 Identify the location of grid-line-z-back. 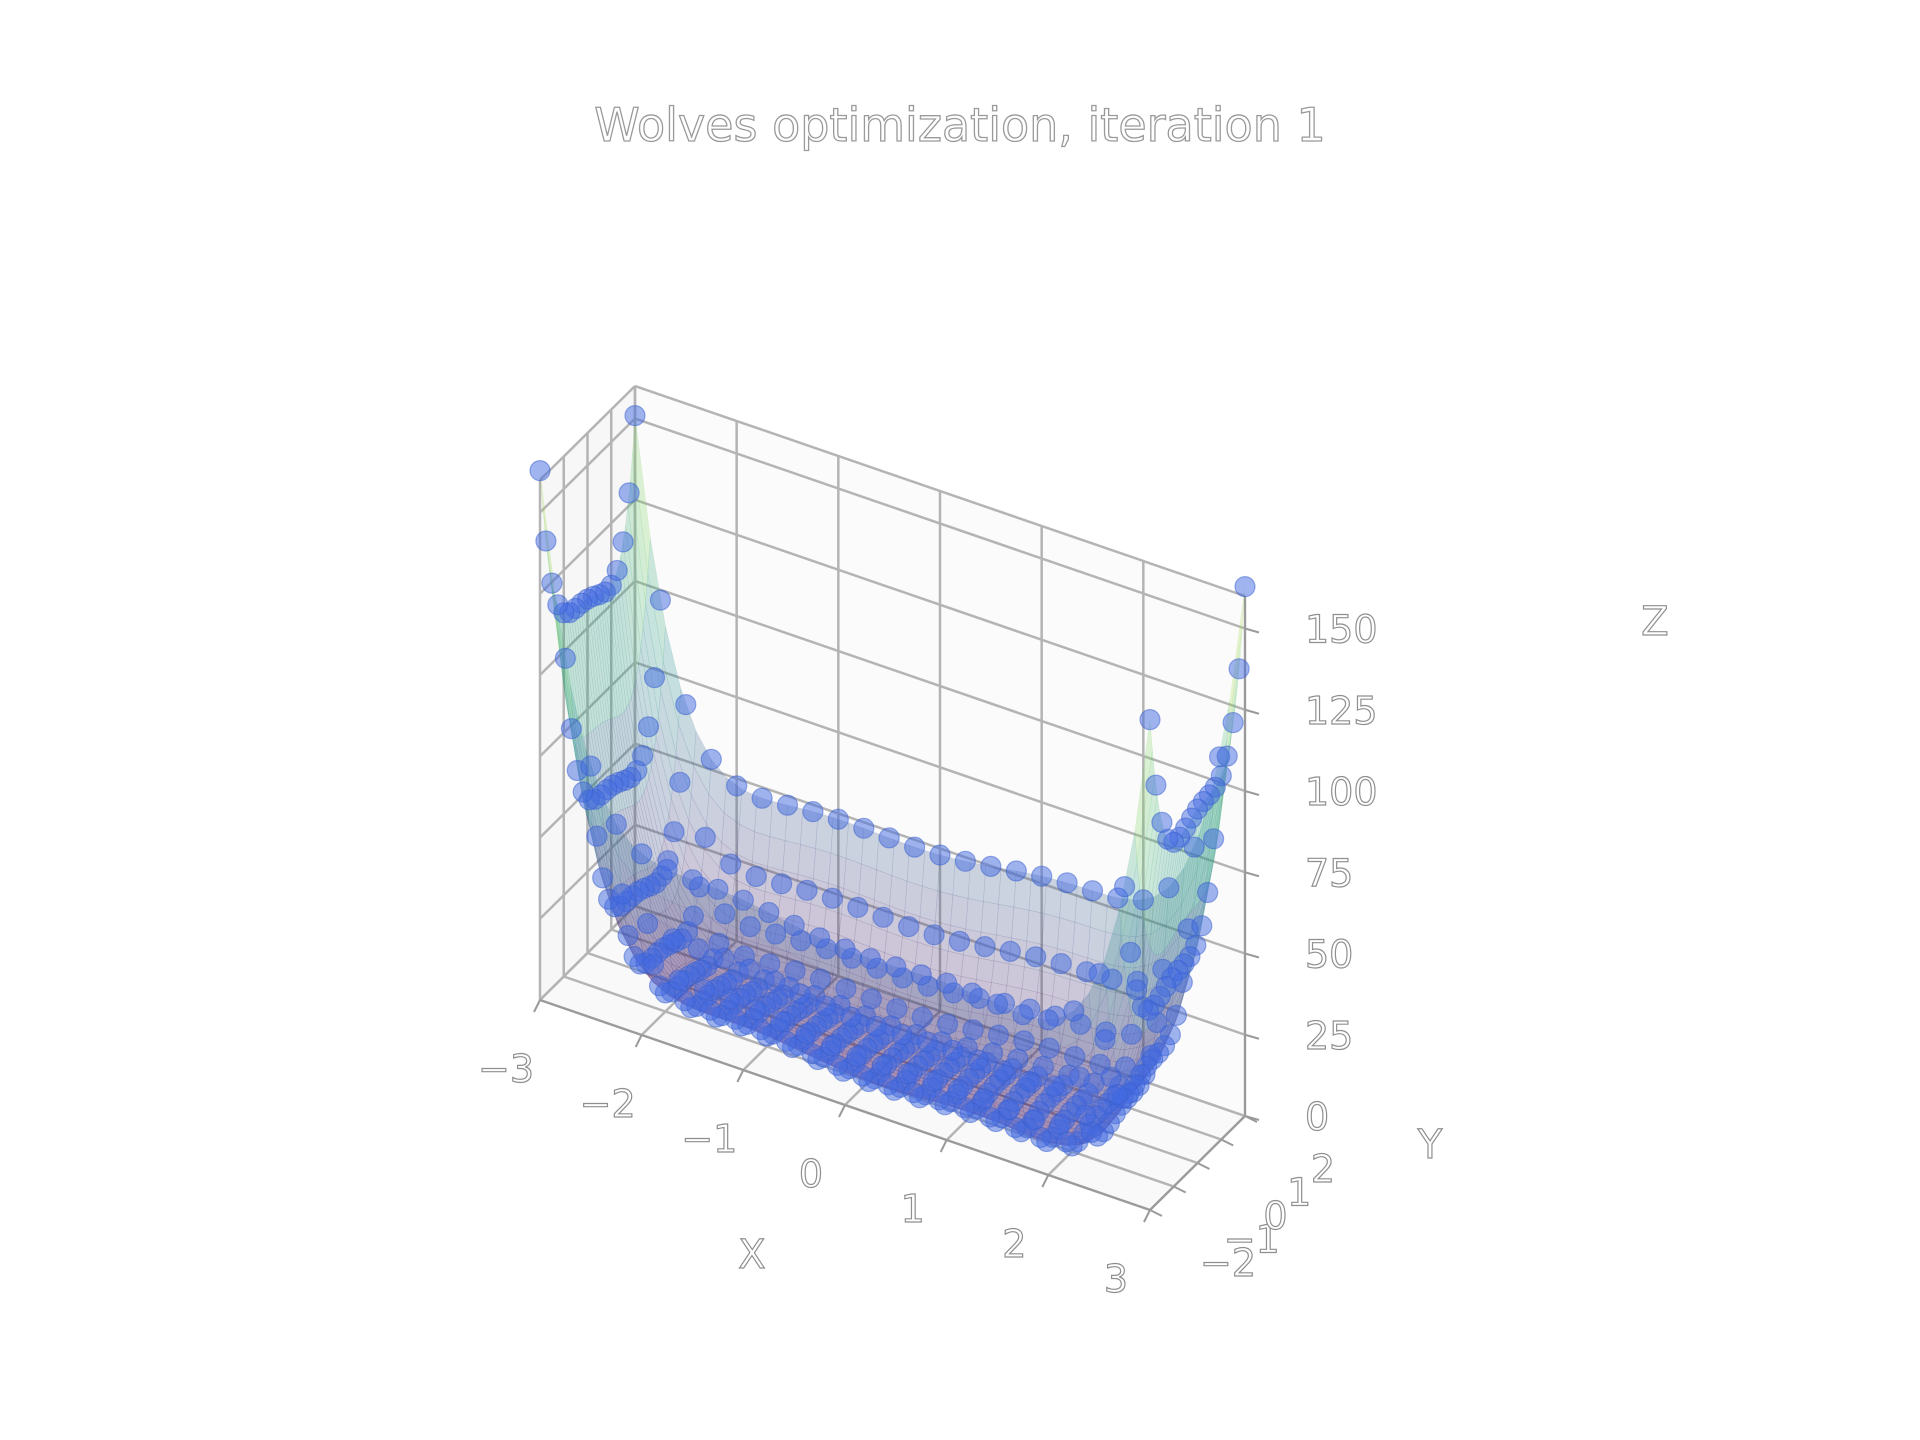
(940, 686).